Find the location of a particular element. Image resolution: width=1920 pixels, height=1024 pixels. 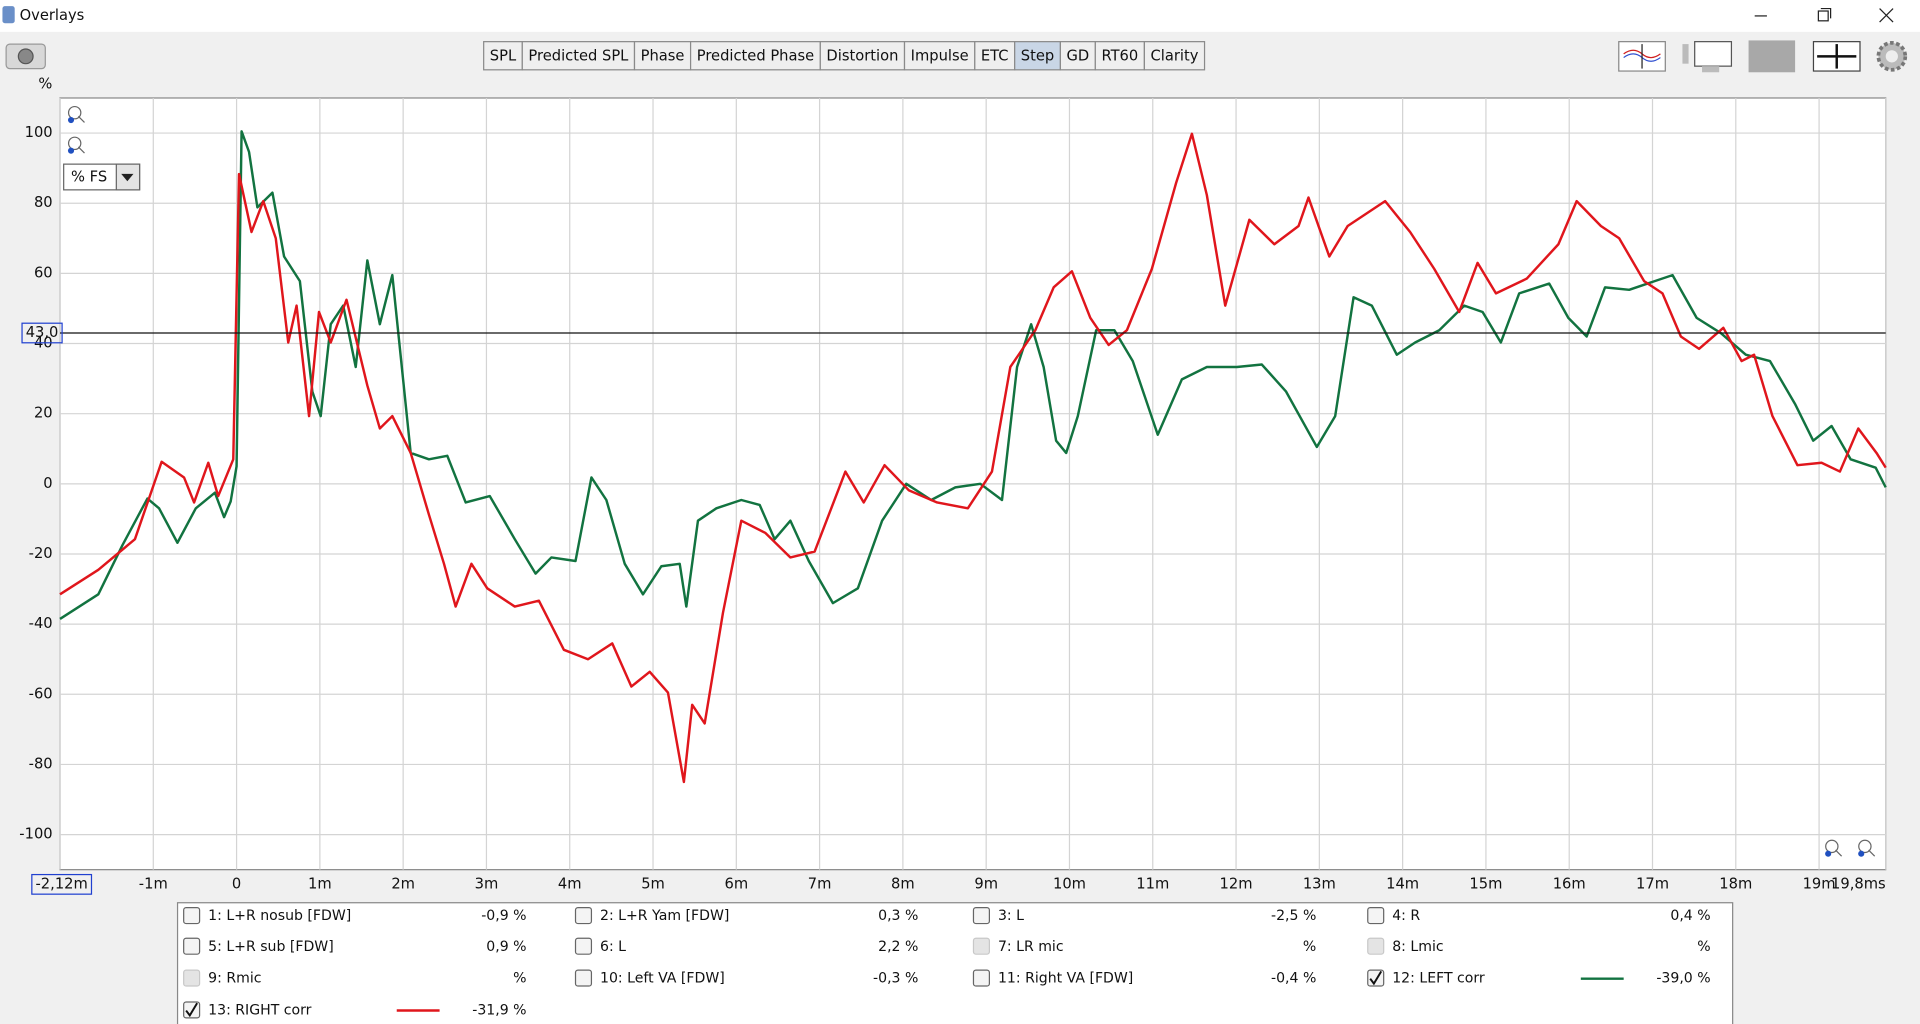

legend-readout: 0,9 % is located at coordinates (506, 947).